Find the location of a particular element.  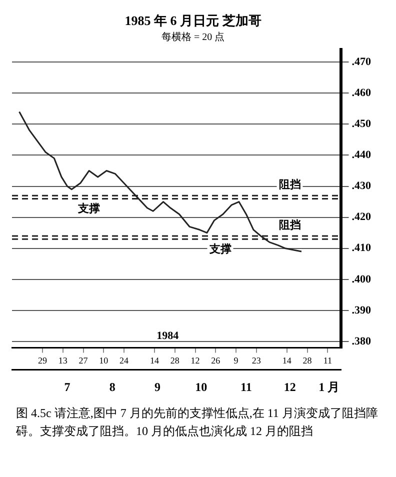

y-tick-label: .380 is located at coordinates (362, 341).